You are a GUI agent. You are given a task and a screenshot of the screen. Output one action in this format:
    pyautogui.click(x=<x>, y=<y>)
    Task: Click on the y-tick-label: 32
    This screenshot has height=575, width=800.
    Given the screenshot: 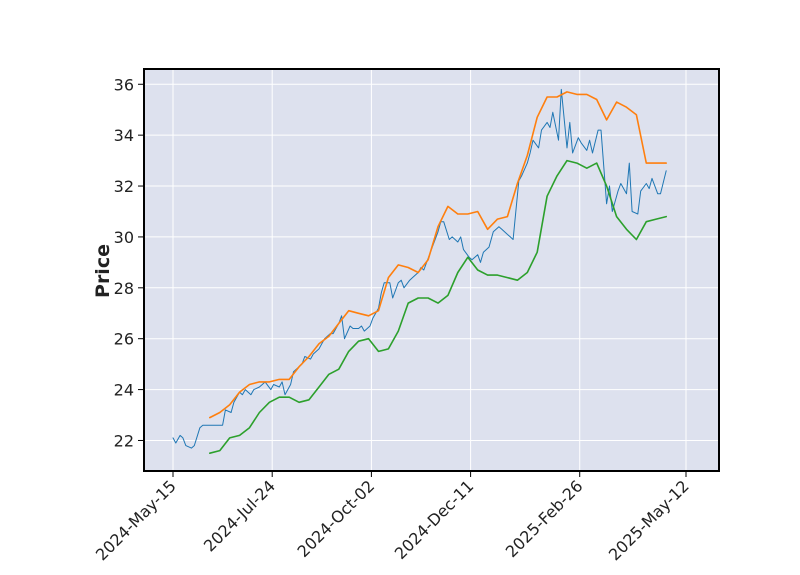 What is the action you would take?
    pyautogui.click(x=124, y=186)
    